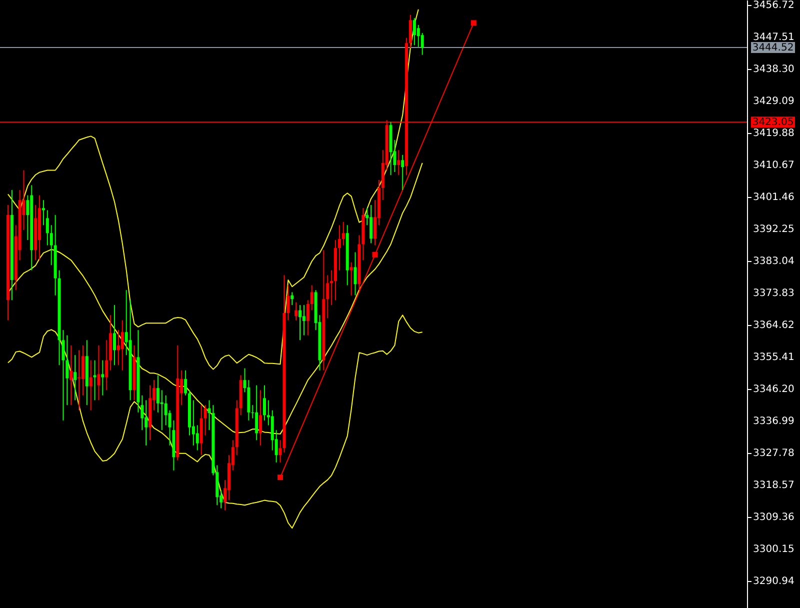 Image resolution: width=800 pixels, height=608 pixels. Describe the element at coordinates (773, 582) in the screenshot. I see `y-tick-label: 3290.94` at that location.